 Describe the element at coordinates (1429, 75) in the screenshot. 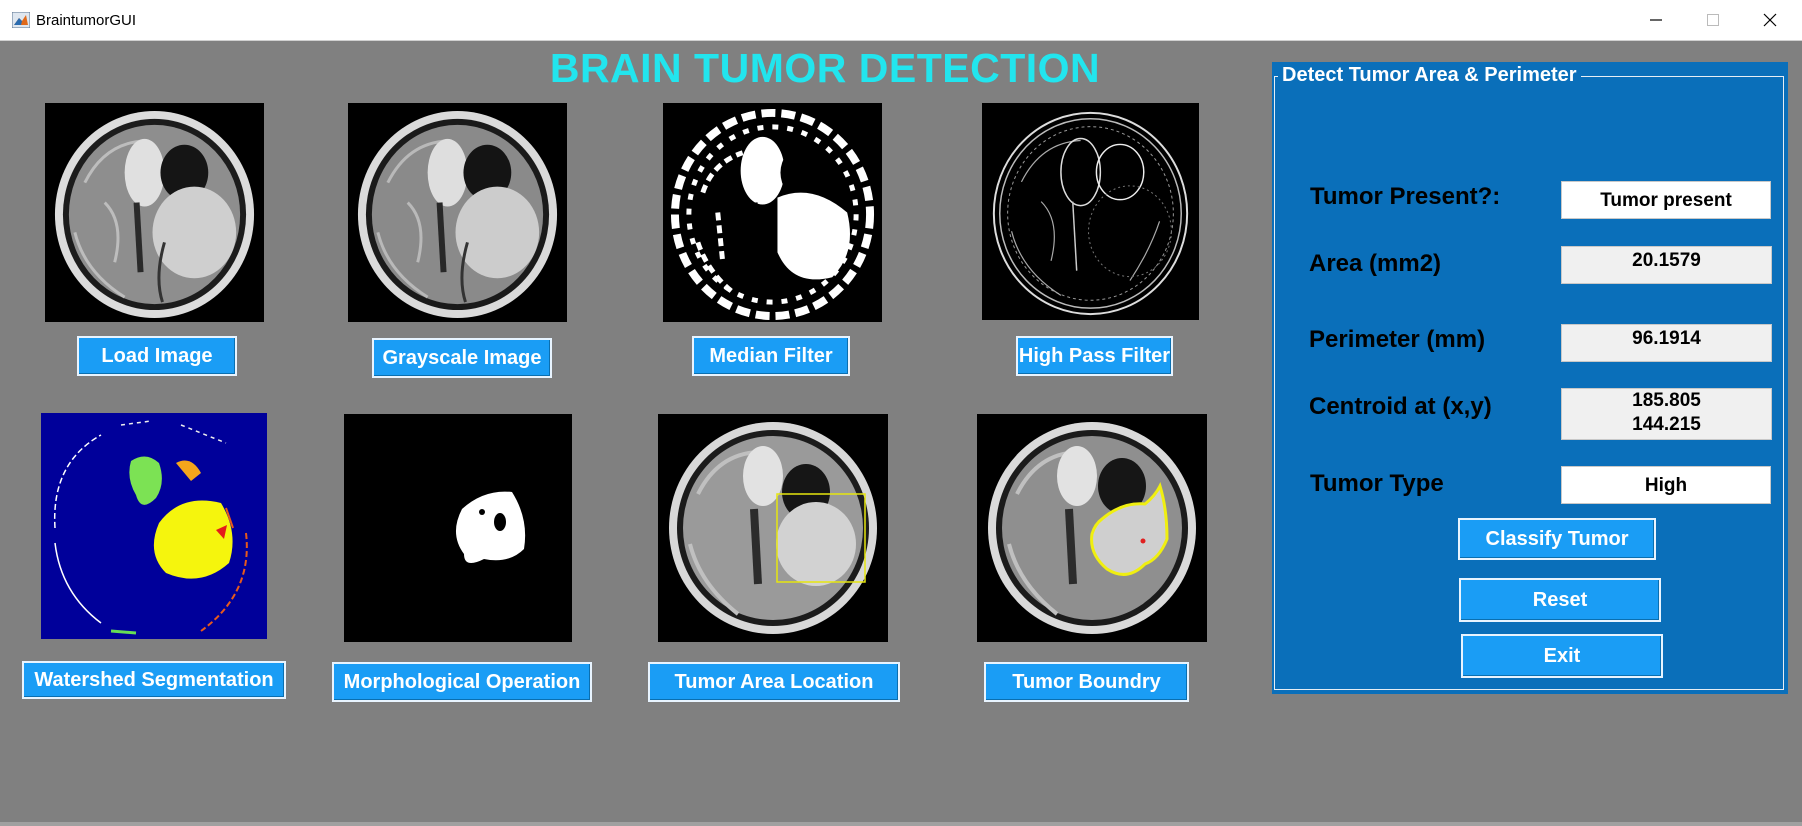

I see `detect-tumor-panel-title: Detect Tumor Area & Perimeter` at that location.